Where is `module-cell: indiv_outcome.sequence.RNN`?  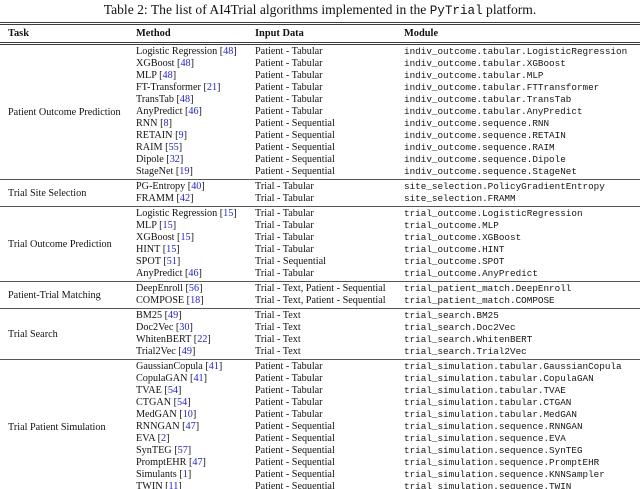
module-cell: indiv_outcome.sequence.RNN is located at coordinates (477, 123).